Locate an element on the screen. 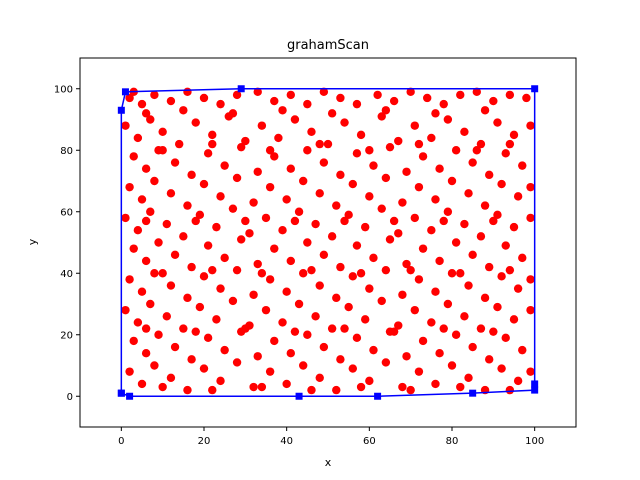  y-tick-label: 80 is located at coordinates (66, 151).